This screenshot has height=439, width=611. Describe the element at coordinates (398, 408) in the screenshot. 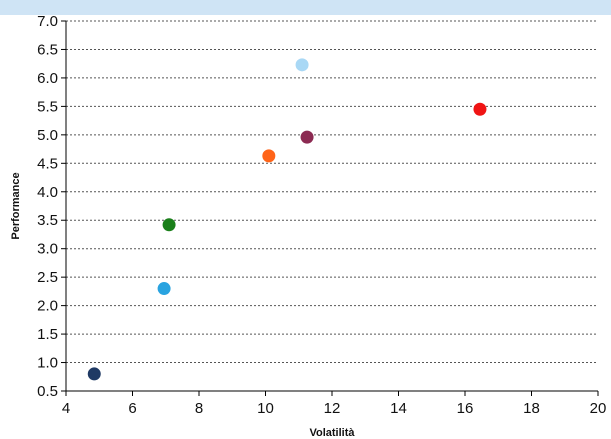

I see `x-tick-label: 14` at that location.